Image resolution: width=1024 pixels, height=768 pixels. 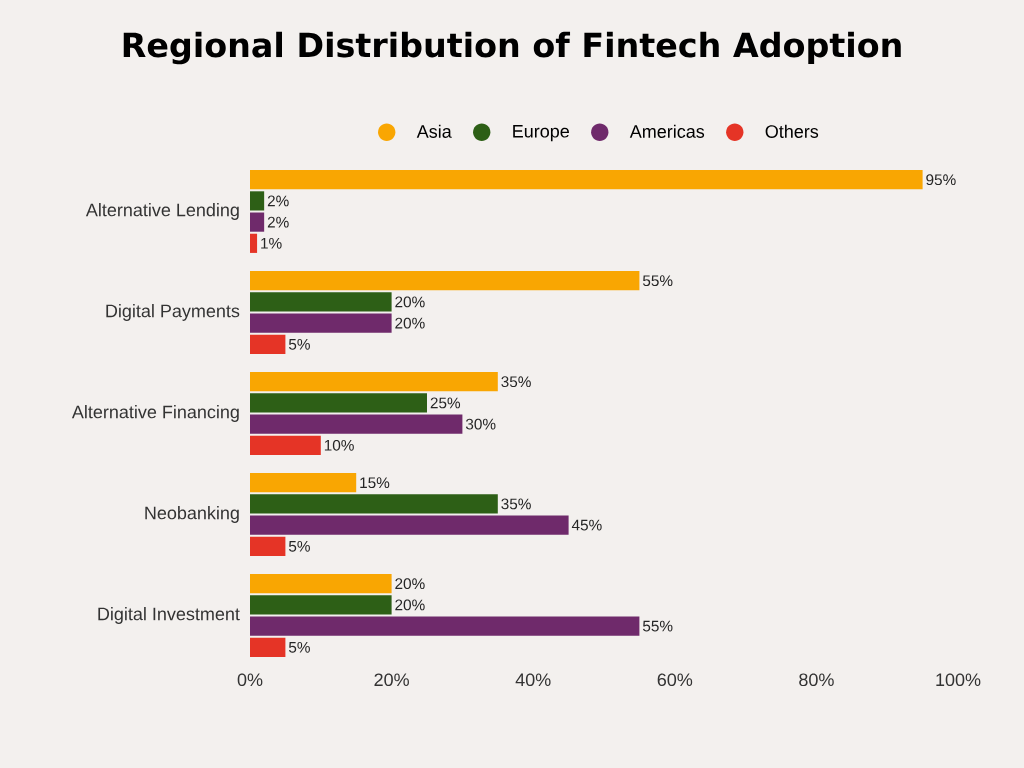 I want to click on y-tick-label: Digital Payments, so click(x=173, y=312).